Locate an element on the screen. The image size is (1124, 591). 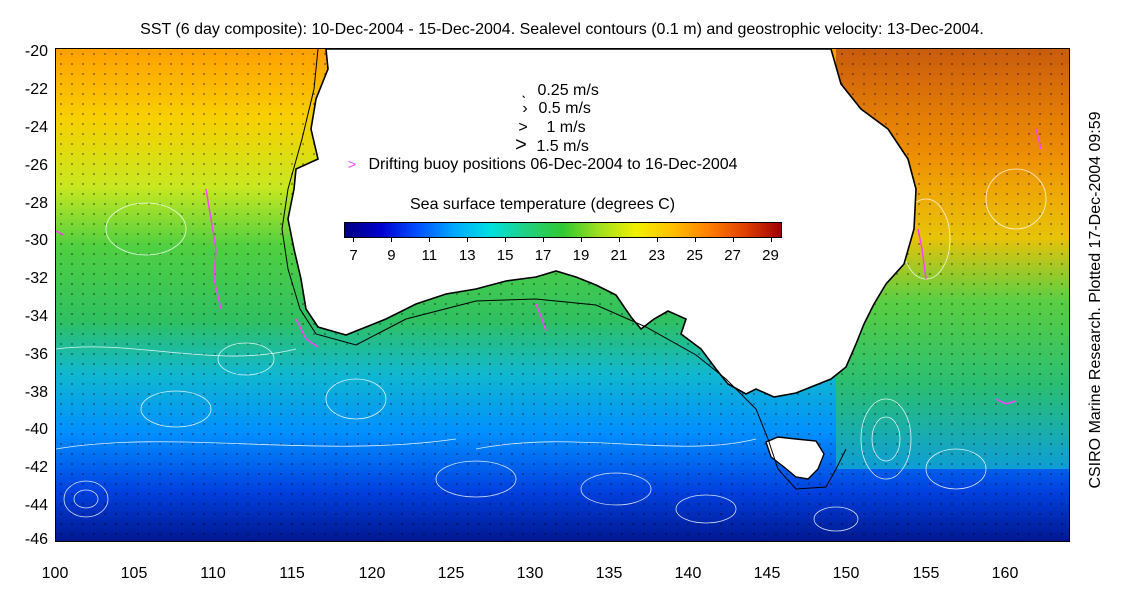
colorbar-tick-label: 17 is located at coordinates (543, 255).